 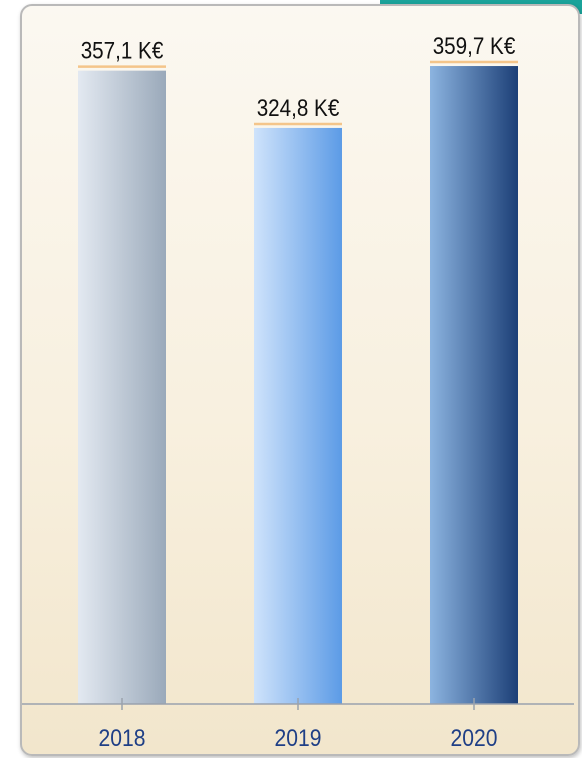 What do you see at coordinates (122, 50) in the screenshot?
I see `value-label-2018: 357,1 K€` at bounding box center [122, 50].